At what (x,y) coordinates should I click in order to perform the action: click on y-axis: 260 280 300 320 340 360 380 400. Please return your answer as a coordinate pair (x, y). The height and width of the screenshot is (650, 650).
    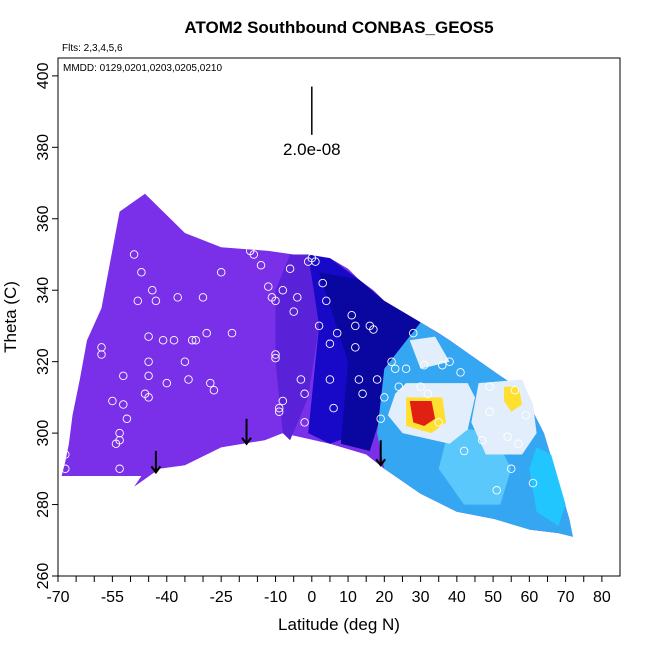
    Looking at the image, I should click on (46, 325).